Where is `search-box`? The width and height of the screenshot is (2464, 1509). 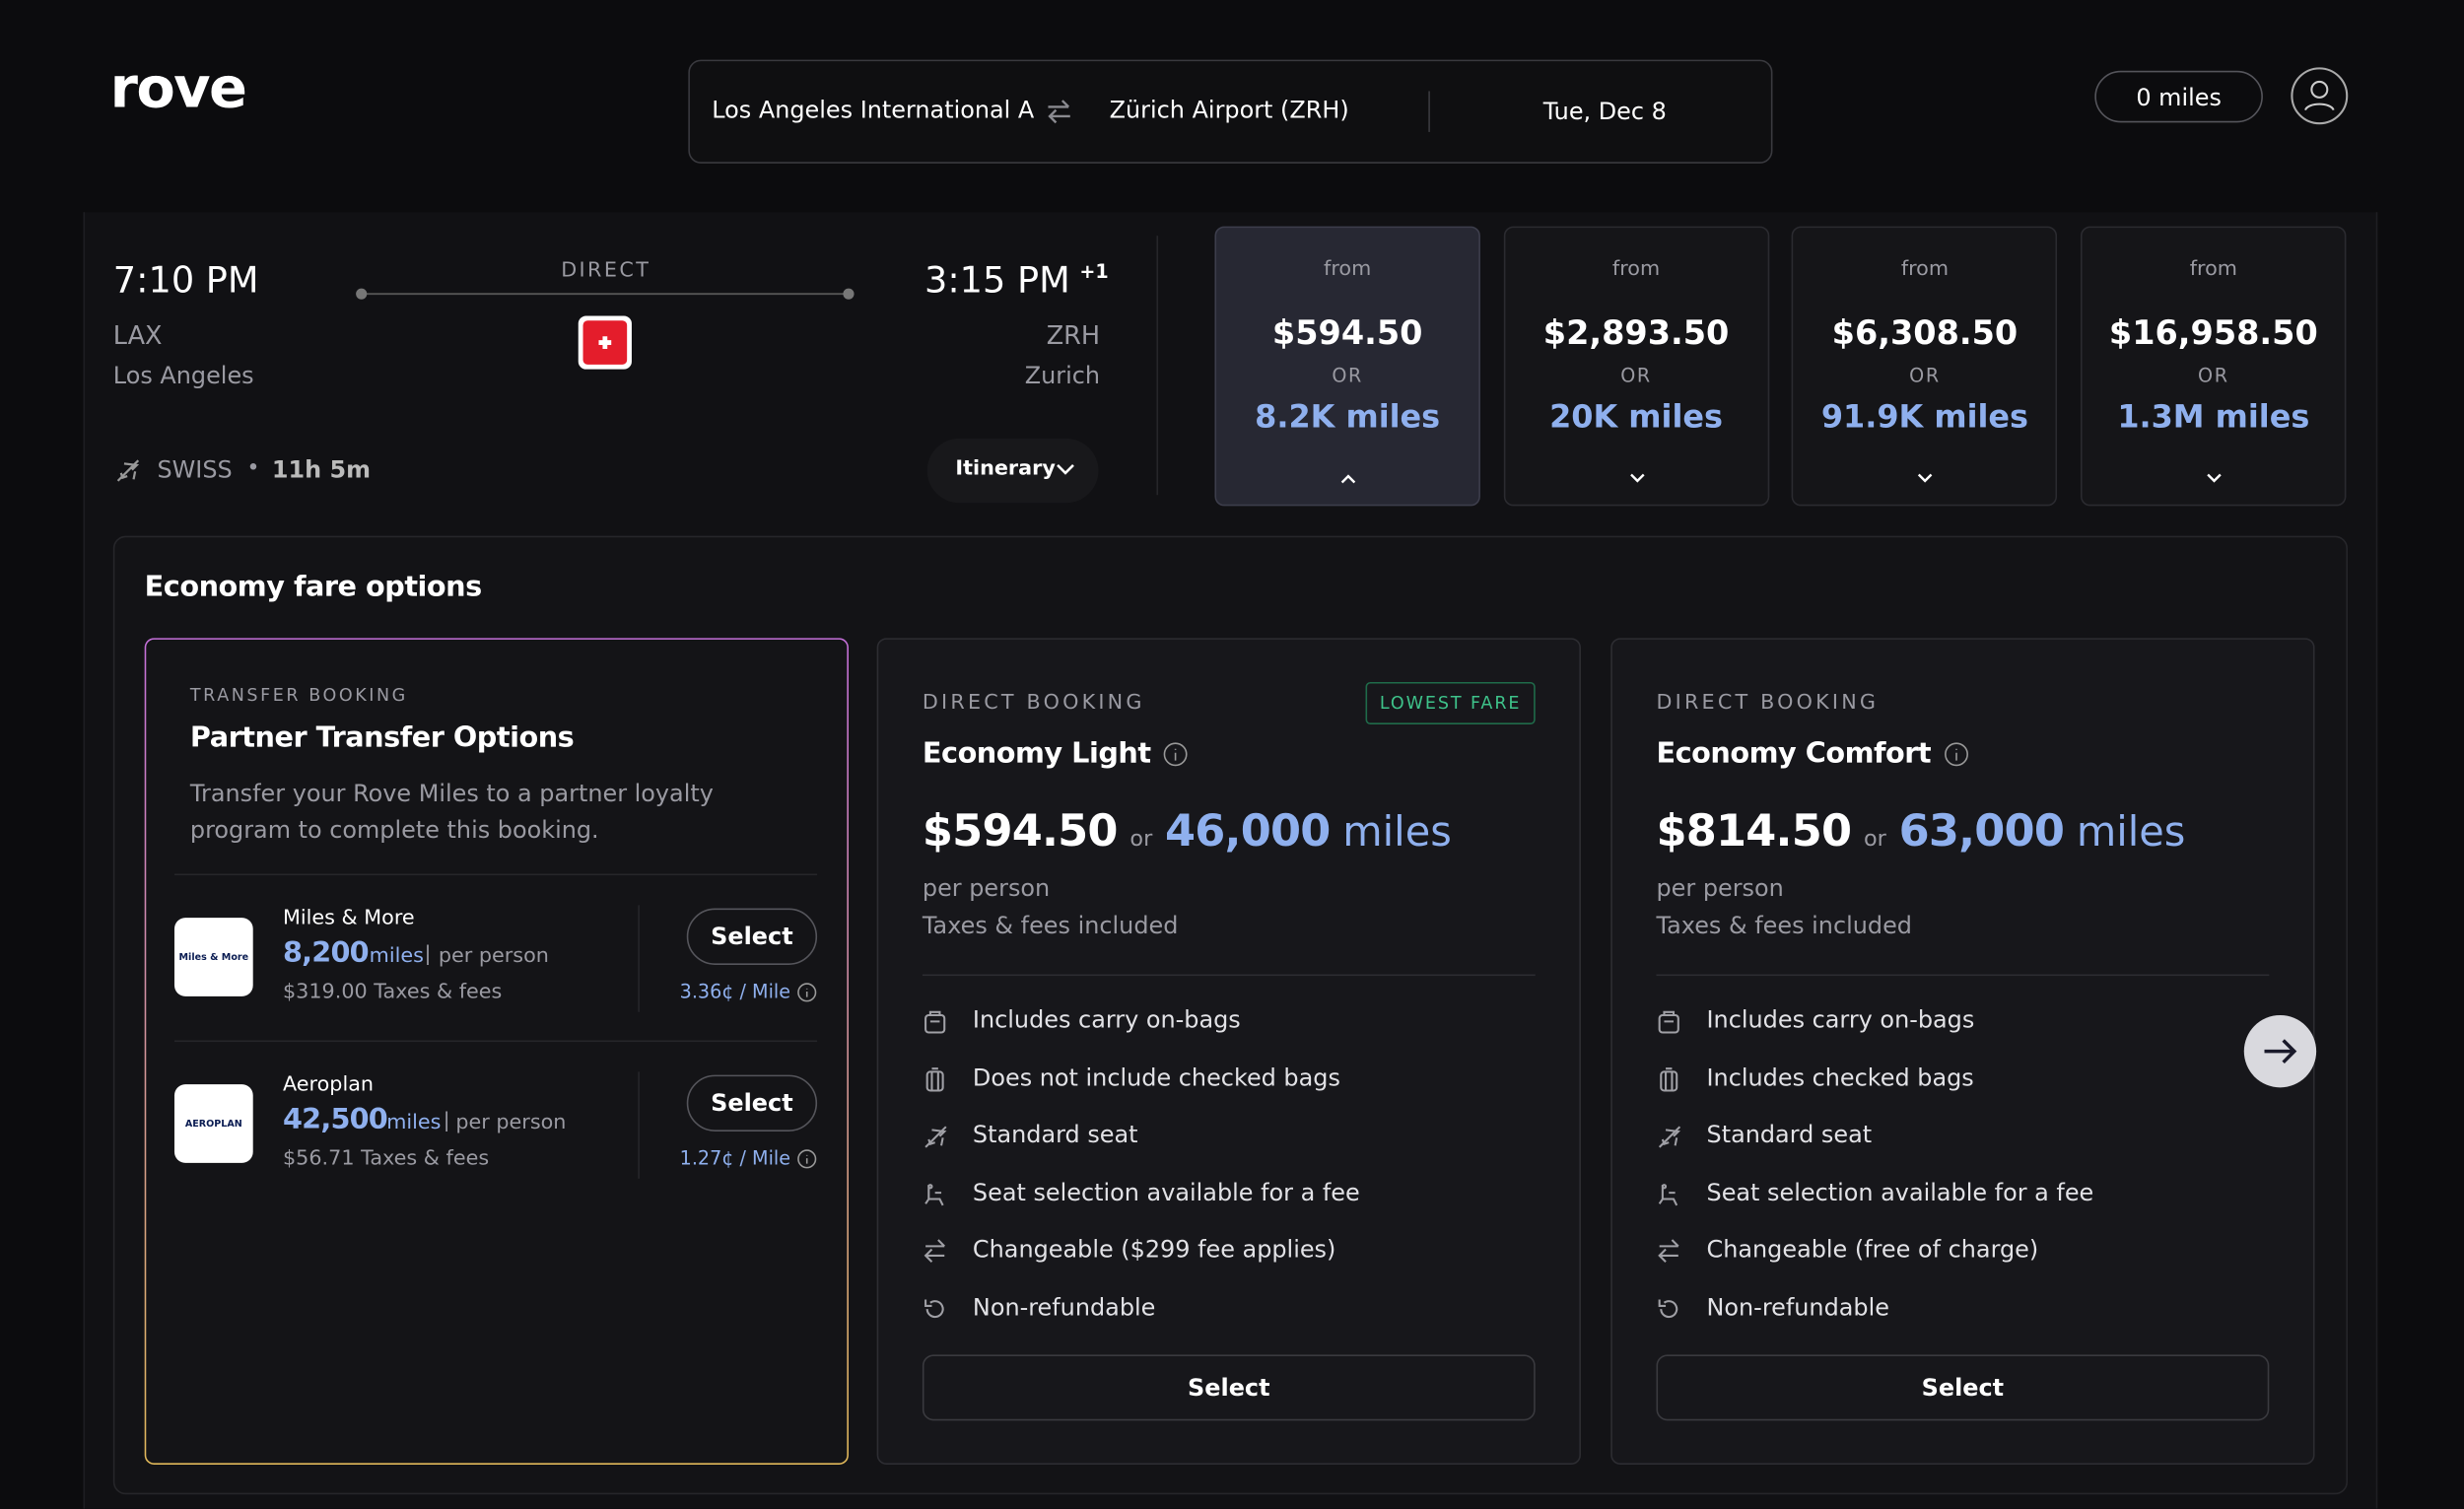
search-box is located at coordinates (1230, 111).